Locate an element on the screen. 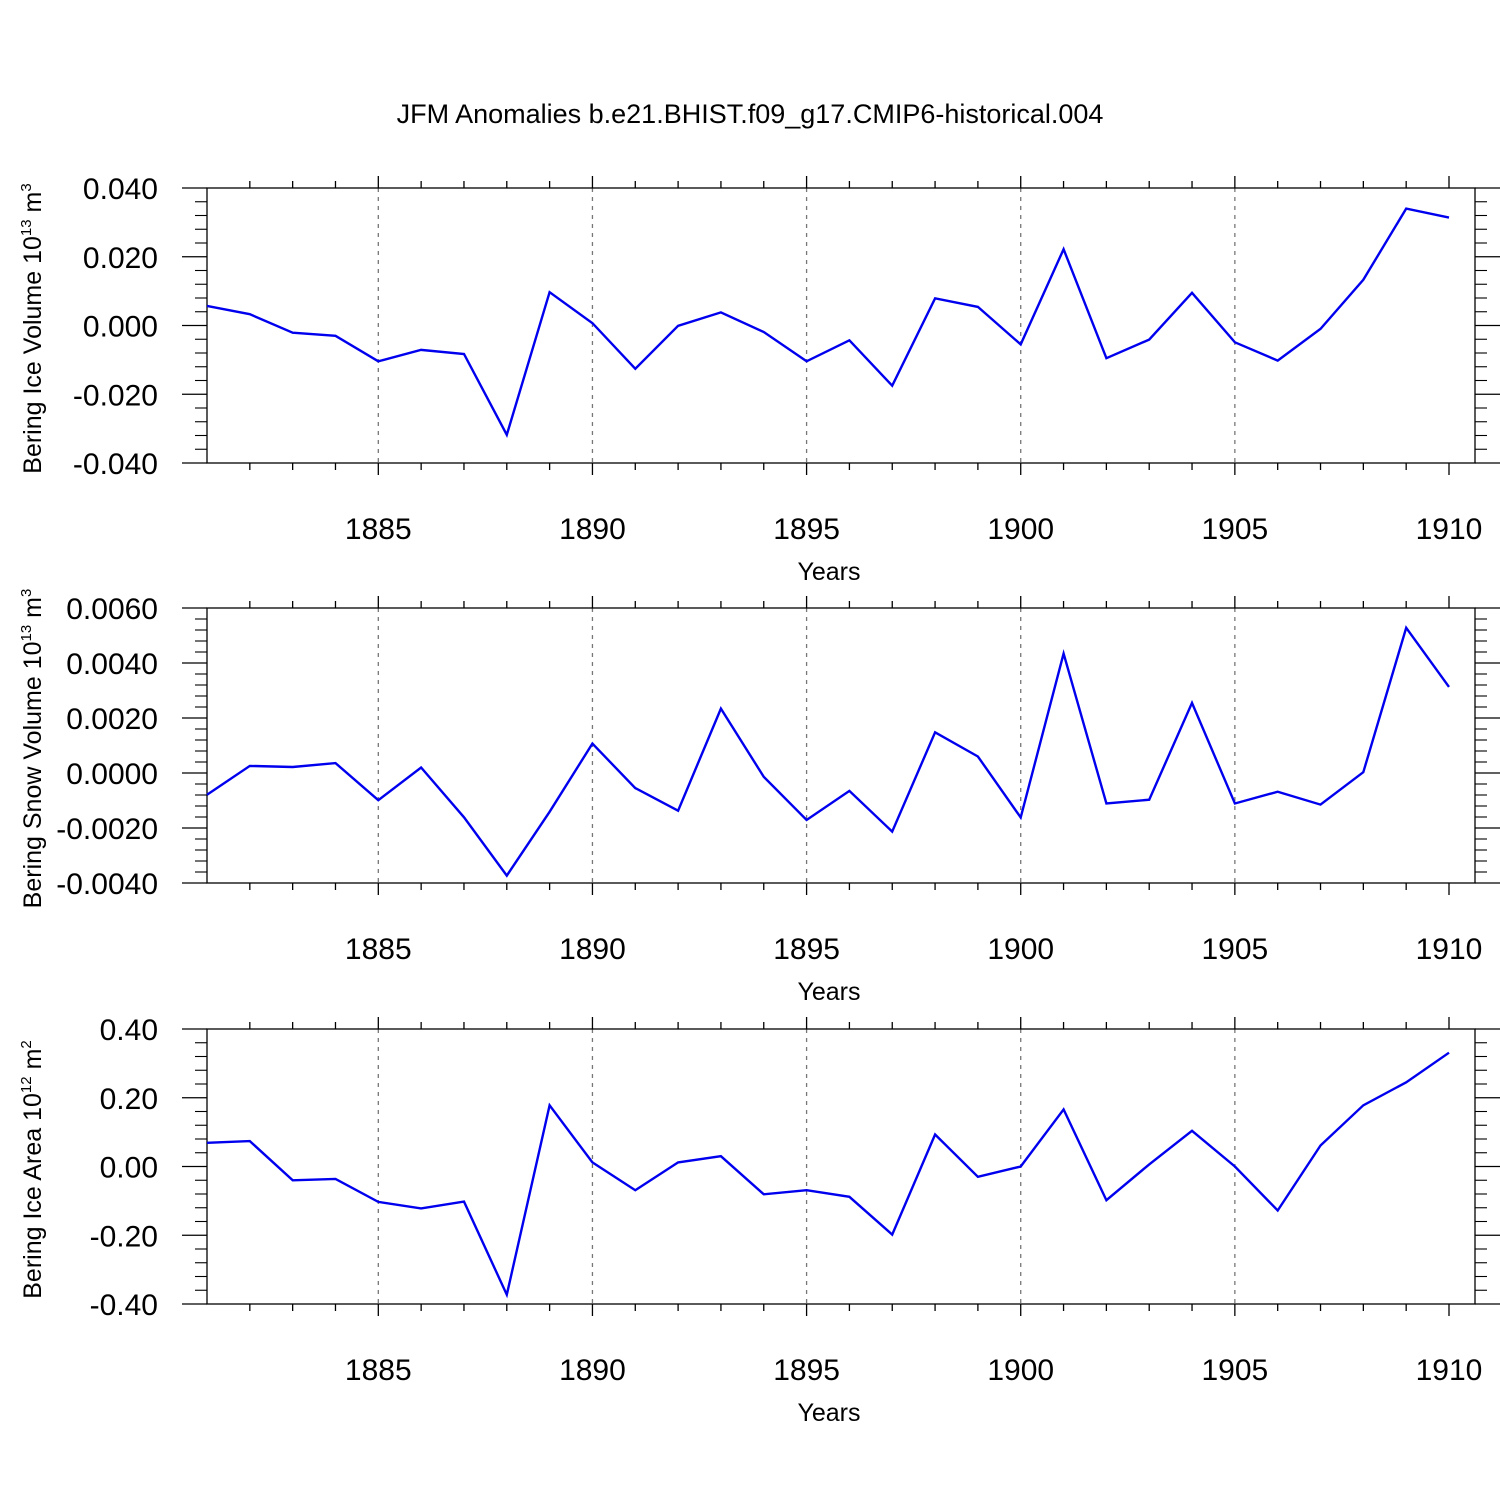  y-tick-label: 0.0060 is located at coordinates (112, 609).